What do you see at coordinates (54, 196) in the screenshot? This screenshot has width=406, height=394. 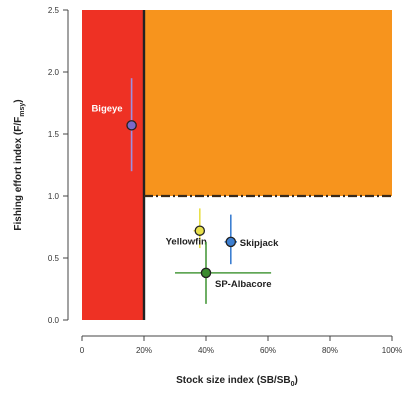 I see `y-tick-label: 1.0` at bounding box center [54, 196].